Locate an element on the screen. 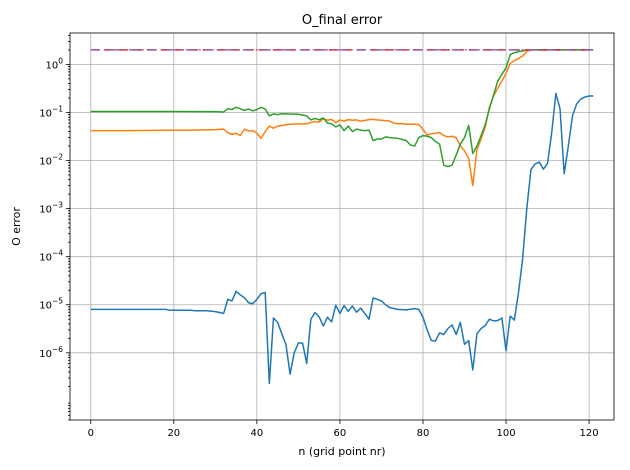 The height and width of the screenshot is (470, 630). x-tick-label: 120 is located at coordinates (589, 433).